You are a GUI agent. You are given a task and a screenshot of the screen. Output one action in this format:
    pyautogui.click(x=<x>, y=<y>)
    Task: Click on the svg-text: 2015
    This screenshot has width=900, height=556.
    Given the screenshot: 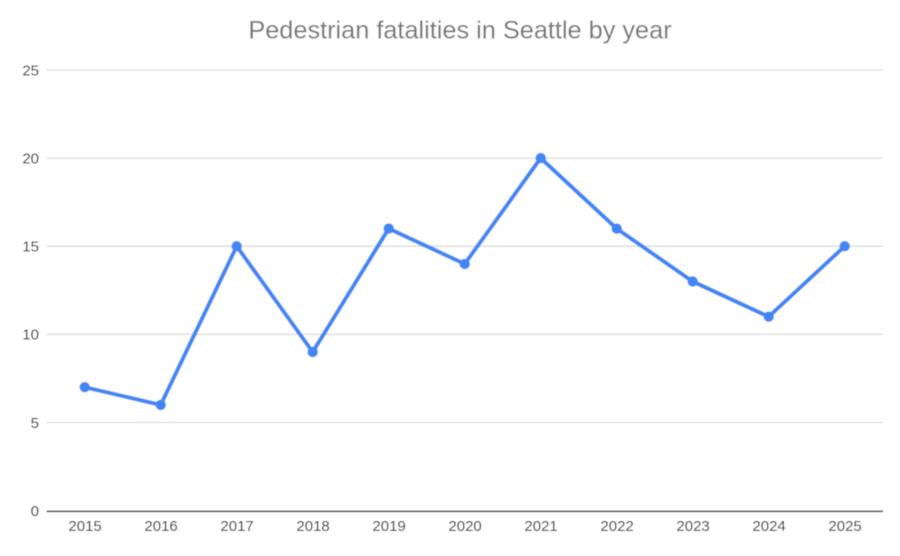 What is the action you would take?
    pyautogui.click(x=84, y=526)
    